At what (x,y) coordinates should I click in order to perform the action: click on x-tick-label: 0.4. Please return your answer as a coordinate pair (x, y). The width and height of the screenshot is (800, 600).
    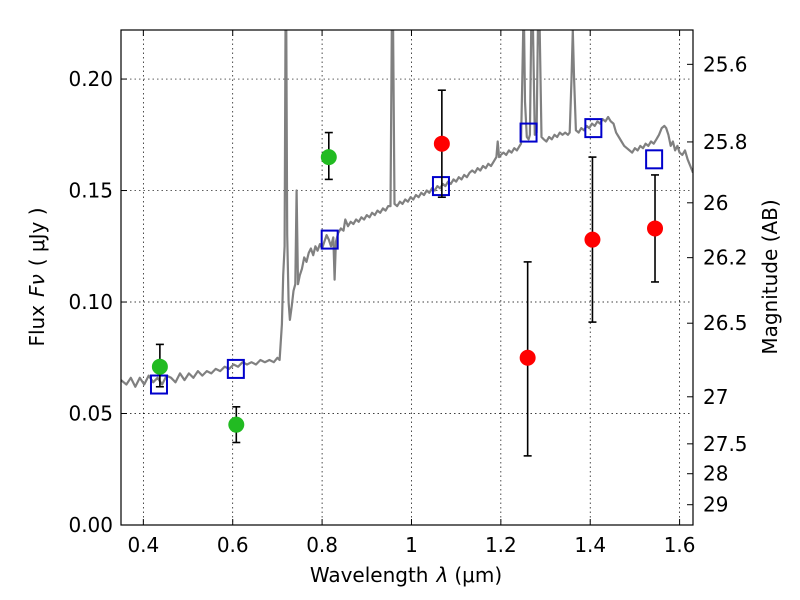
    Looking at the image, I should click on (143, 545).